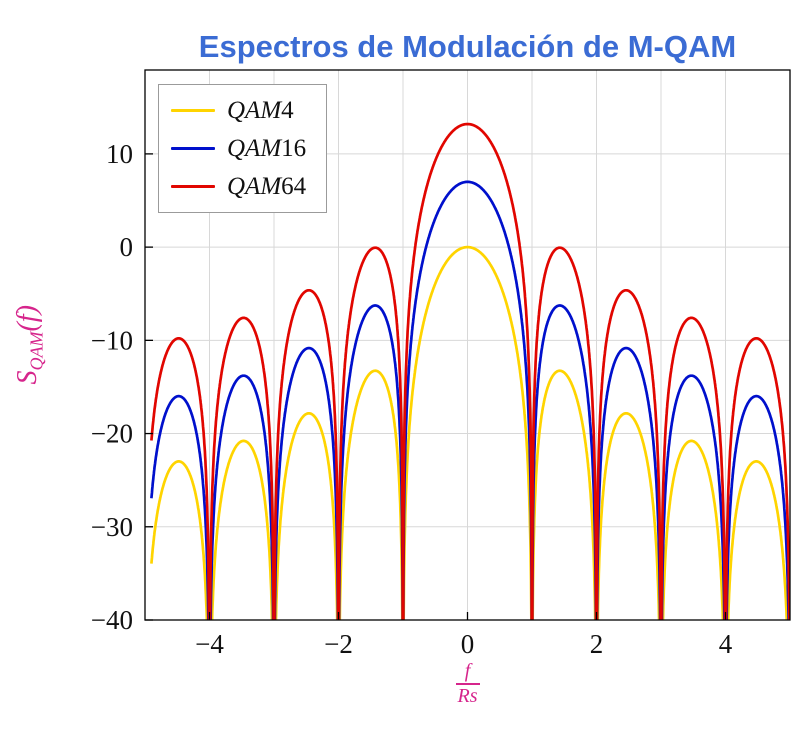 Image resolution: width=794 pixels, height=731 pixels. Describe the element at coordinates (112, 434) in the screenshot. I see `y-tick-label: −20` at that location.